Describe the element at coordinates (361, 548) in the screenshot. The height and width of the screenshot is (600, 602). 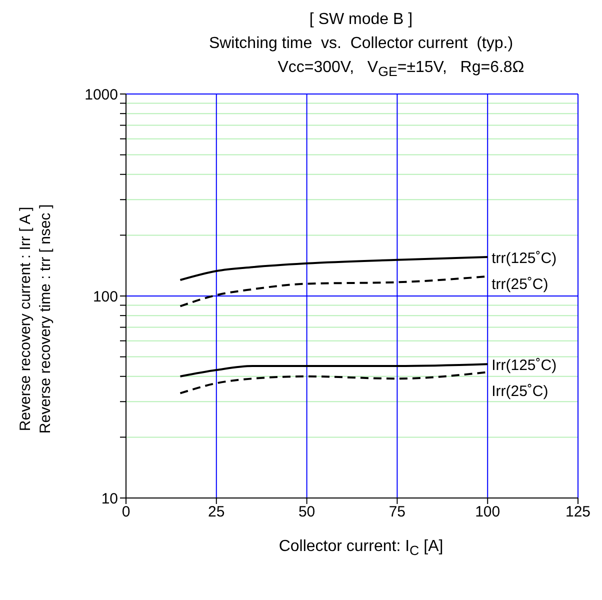
I see `x-axis-title: Collector current: I$_{C}$ [A]` at that location.